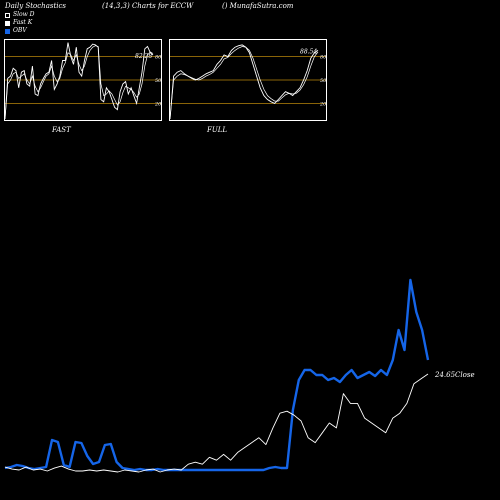  Describe the element at coordinates (148, 6) in the screenshot. I see `chart-header-center: (14,3,3) Charts for ECCW` at that location.